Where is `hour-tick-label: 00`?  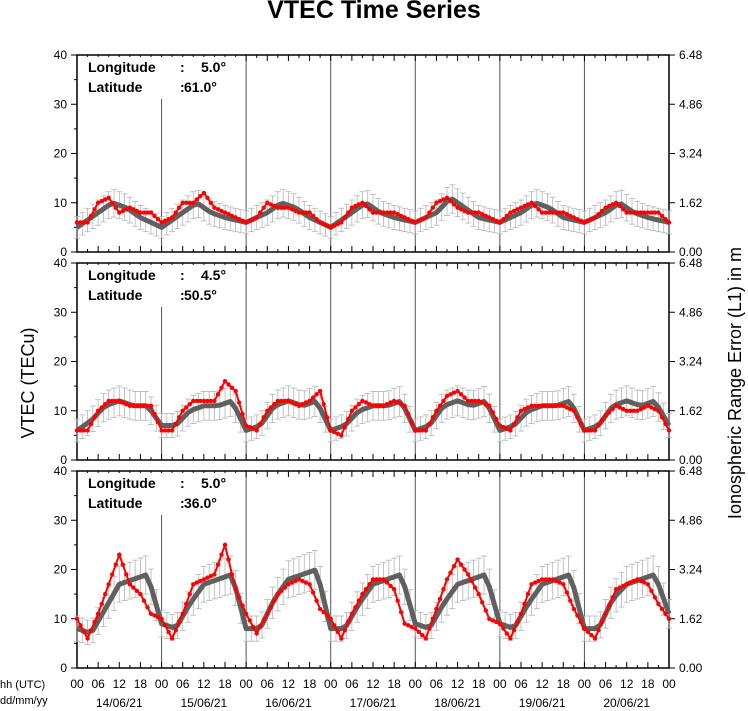
hour-tick-label: 00 is located at coordinates (77, 684).